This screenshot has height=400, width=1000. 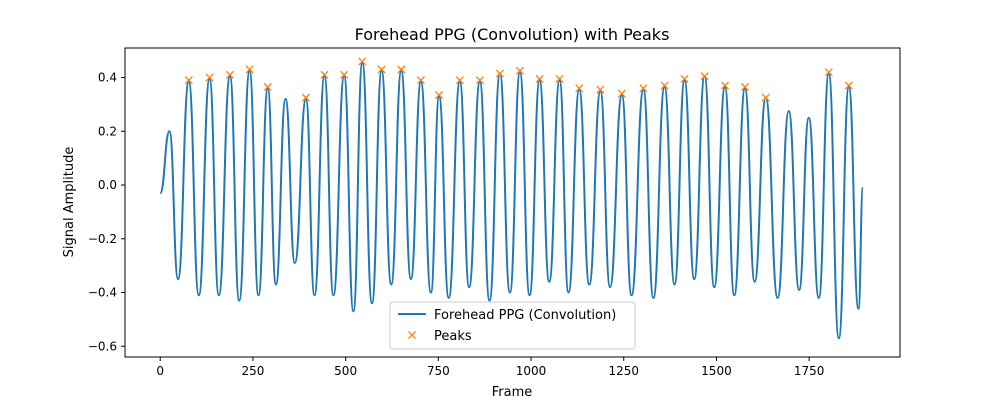 I want to click on x-tick-label: 1500, so click(x=716, y=371).